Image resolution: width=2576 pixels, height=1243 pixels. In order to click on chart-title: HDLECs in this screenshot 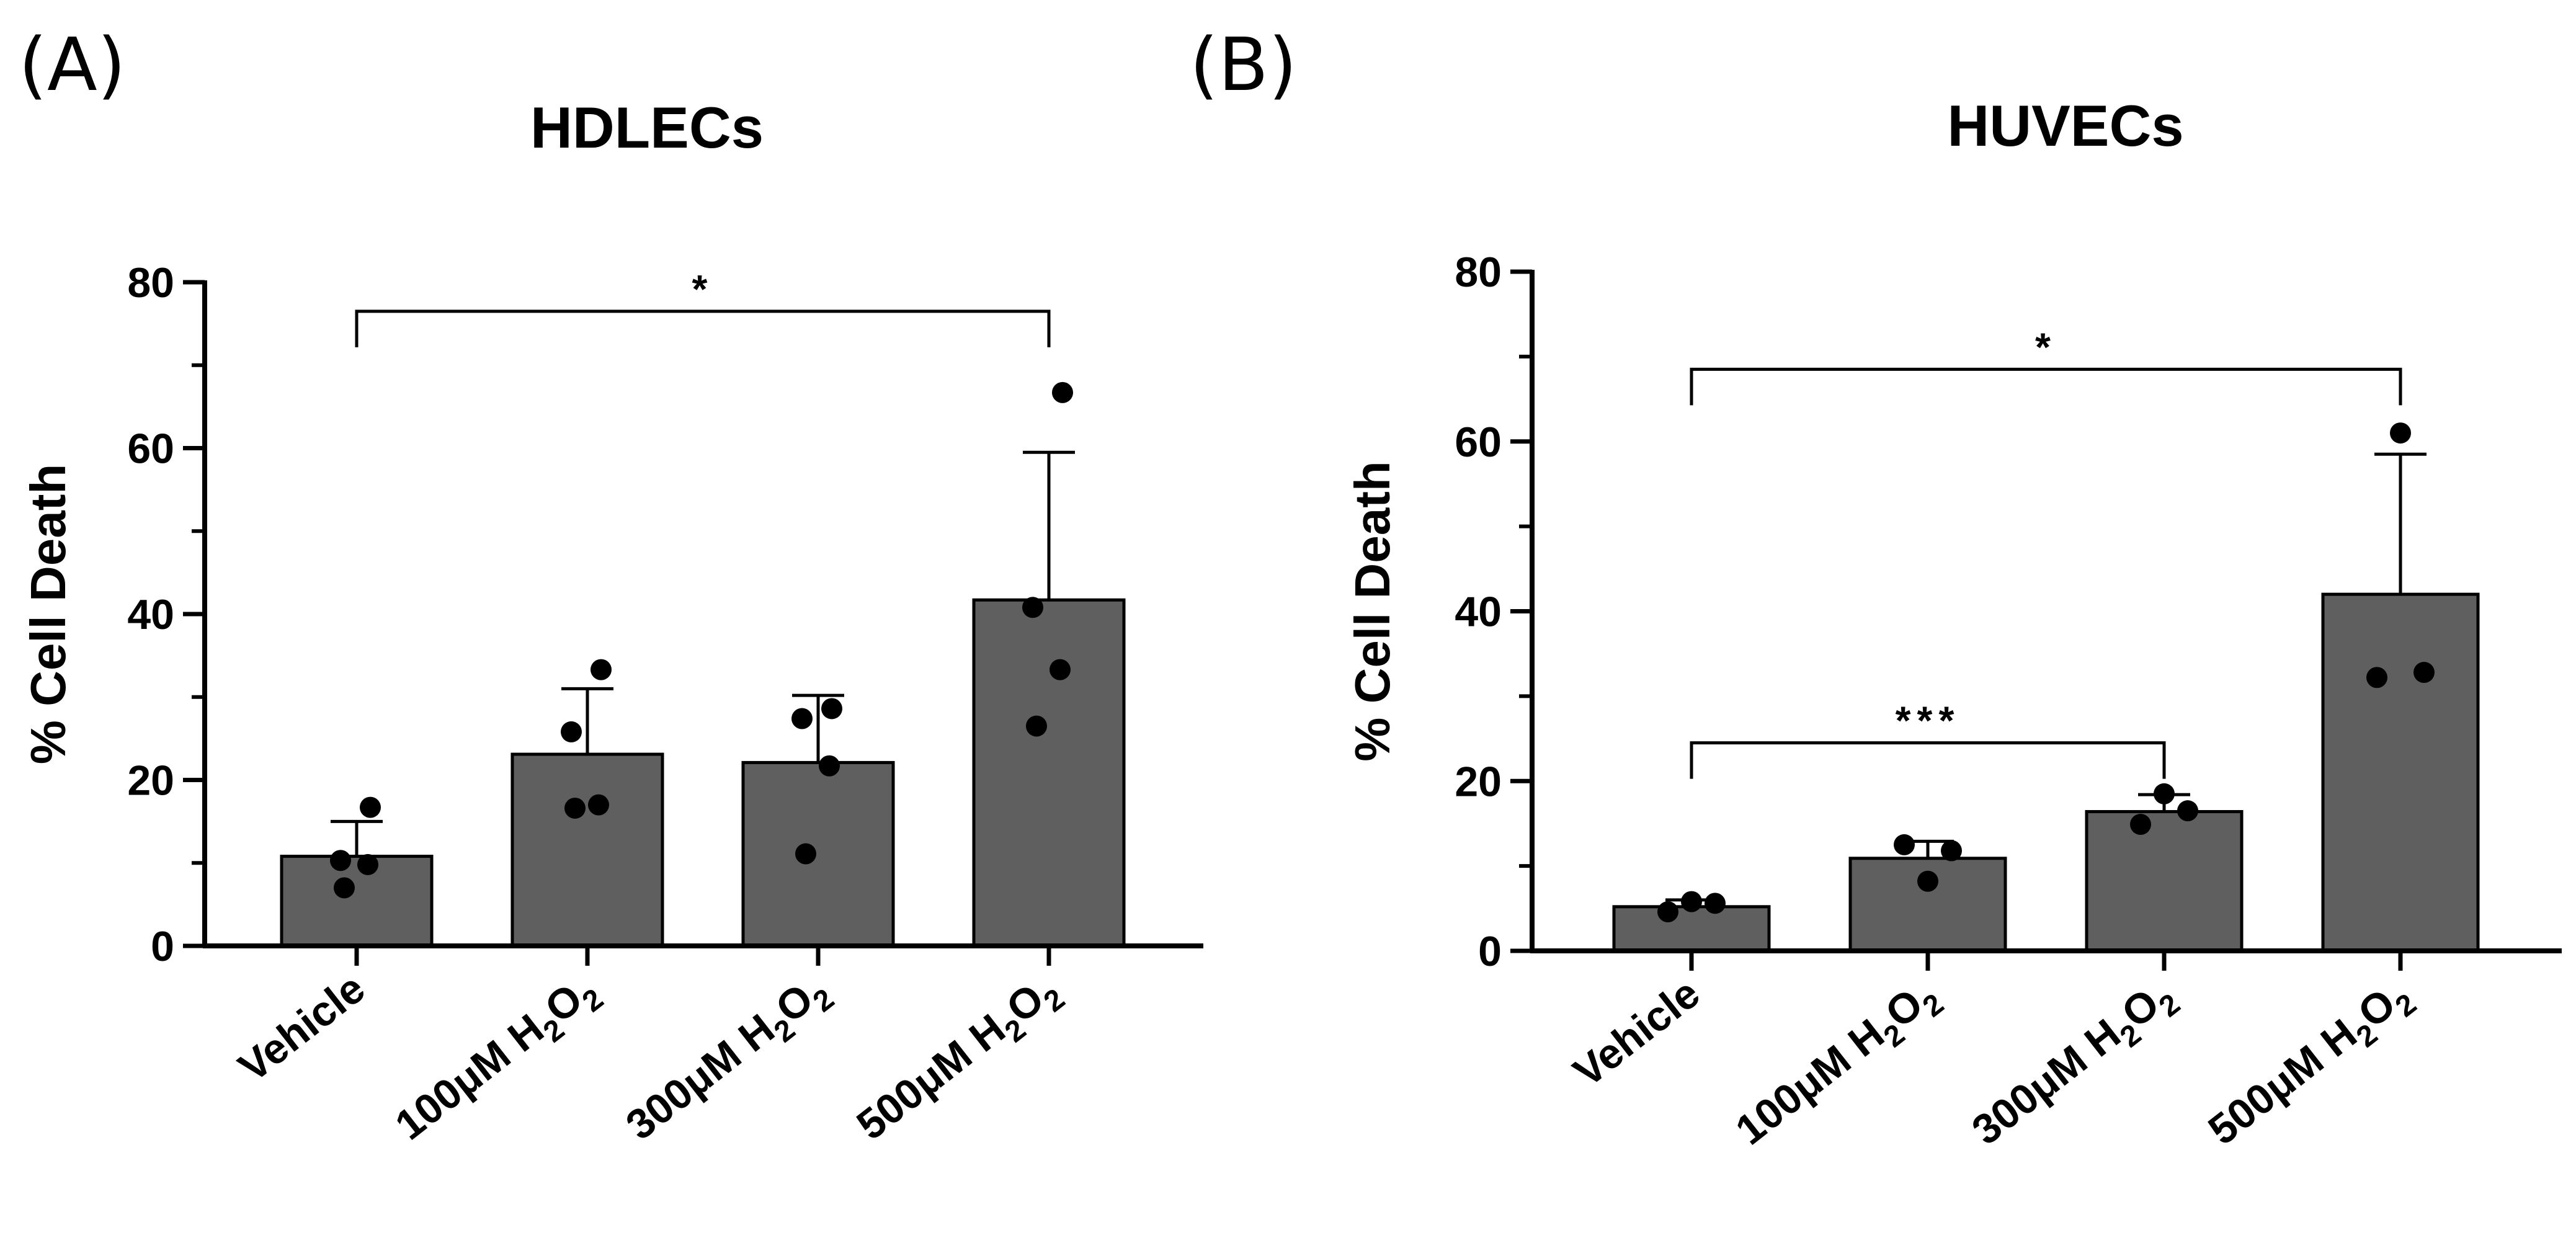, I will do `click(647, 128)`.